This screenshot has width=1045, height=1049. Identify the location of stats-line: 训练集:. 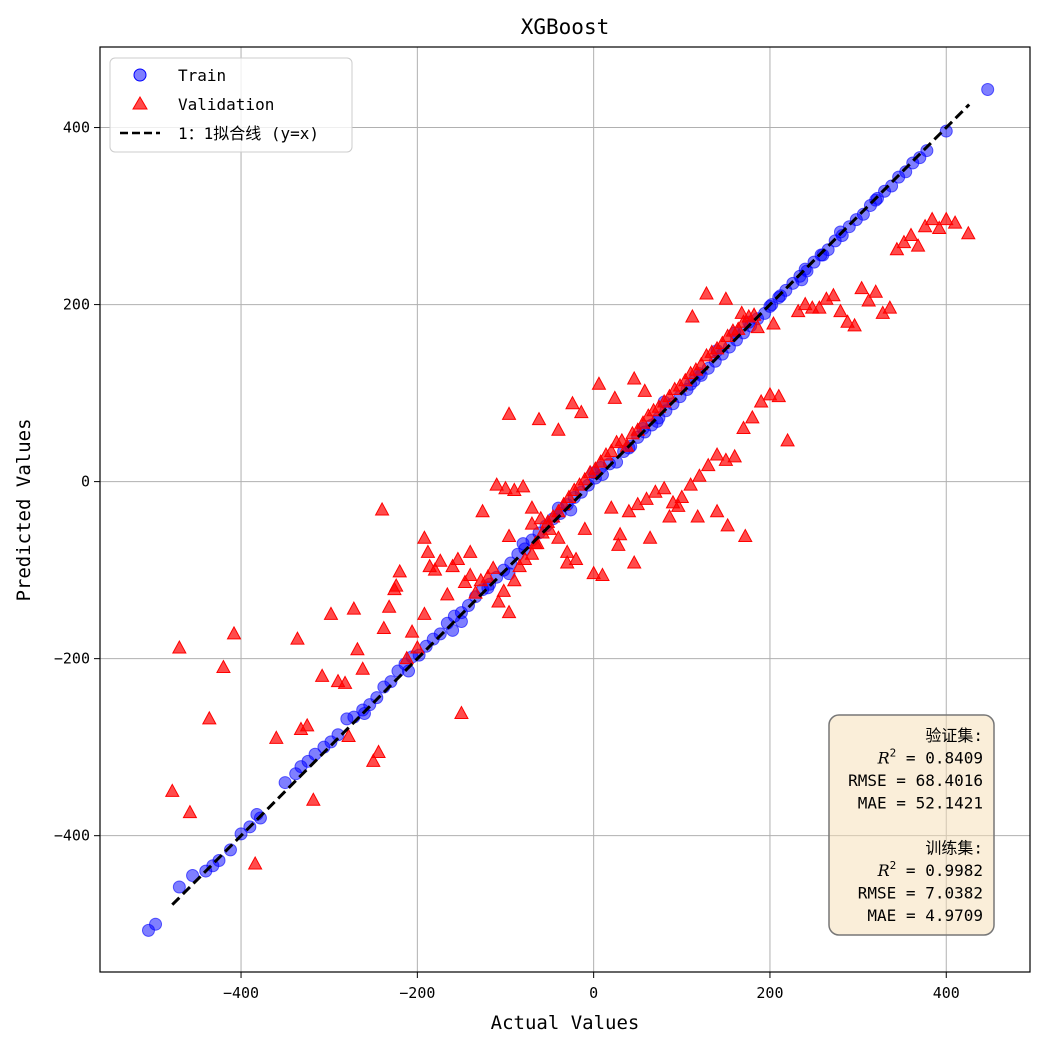
(954, 848).